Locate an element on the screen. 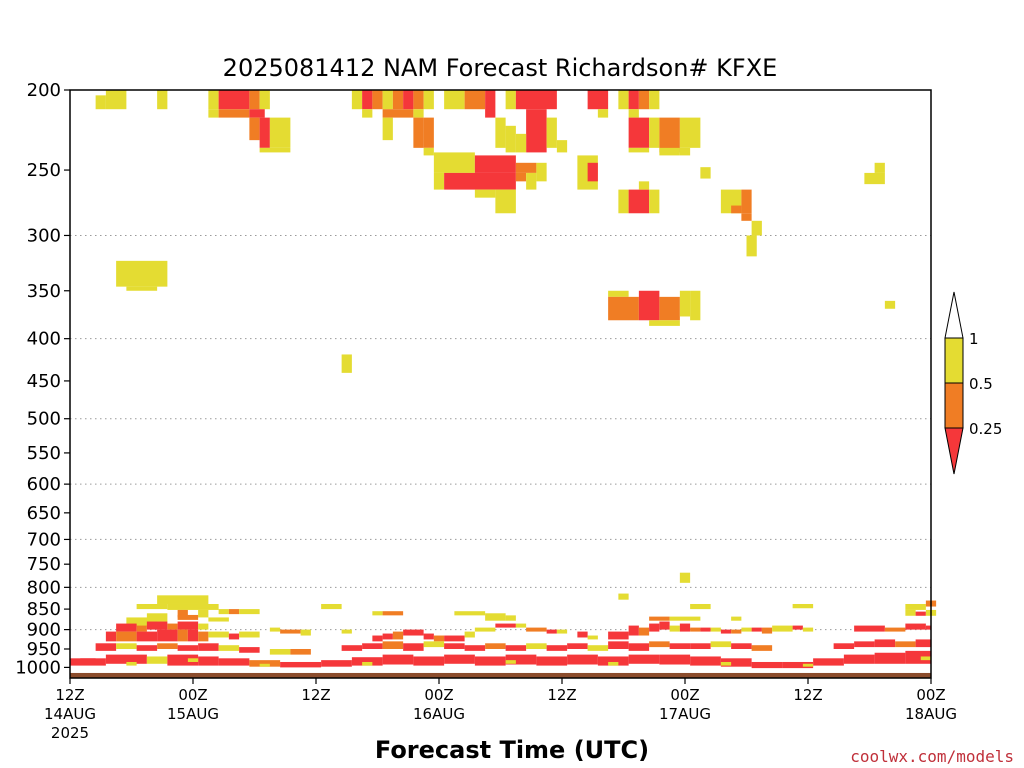 This screenshot has width=1024, height=768. legend-label-1: 0.5 is located at coordinates (981, 384).